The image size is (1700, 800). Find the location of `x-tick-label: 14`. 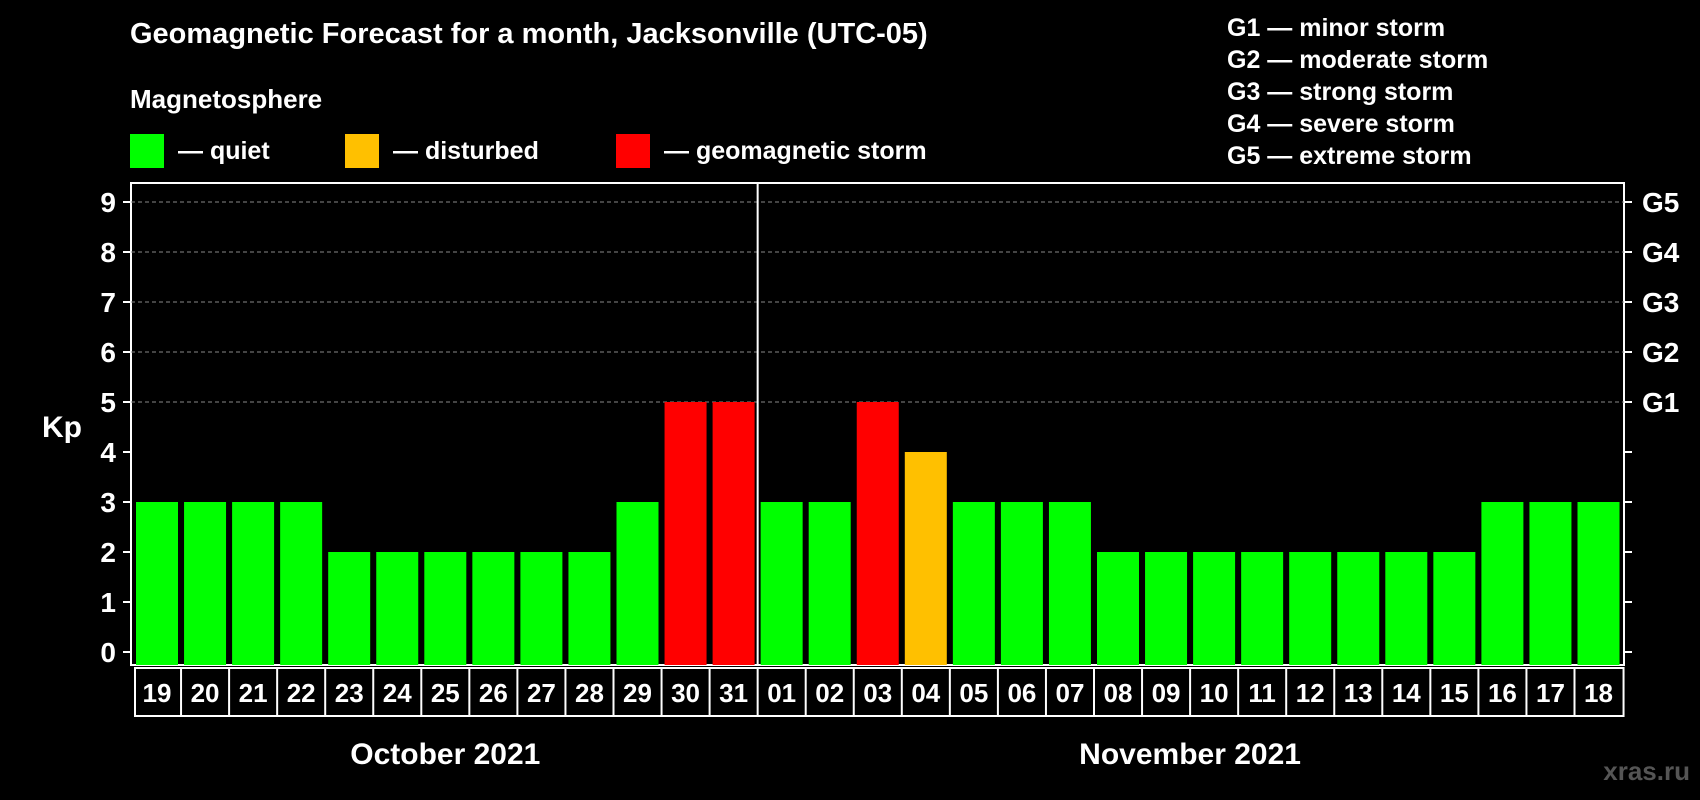

x-tick-label: 14 is located at coordinates (1406, 693).